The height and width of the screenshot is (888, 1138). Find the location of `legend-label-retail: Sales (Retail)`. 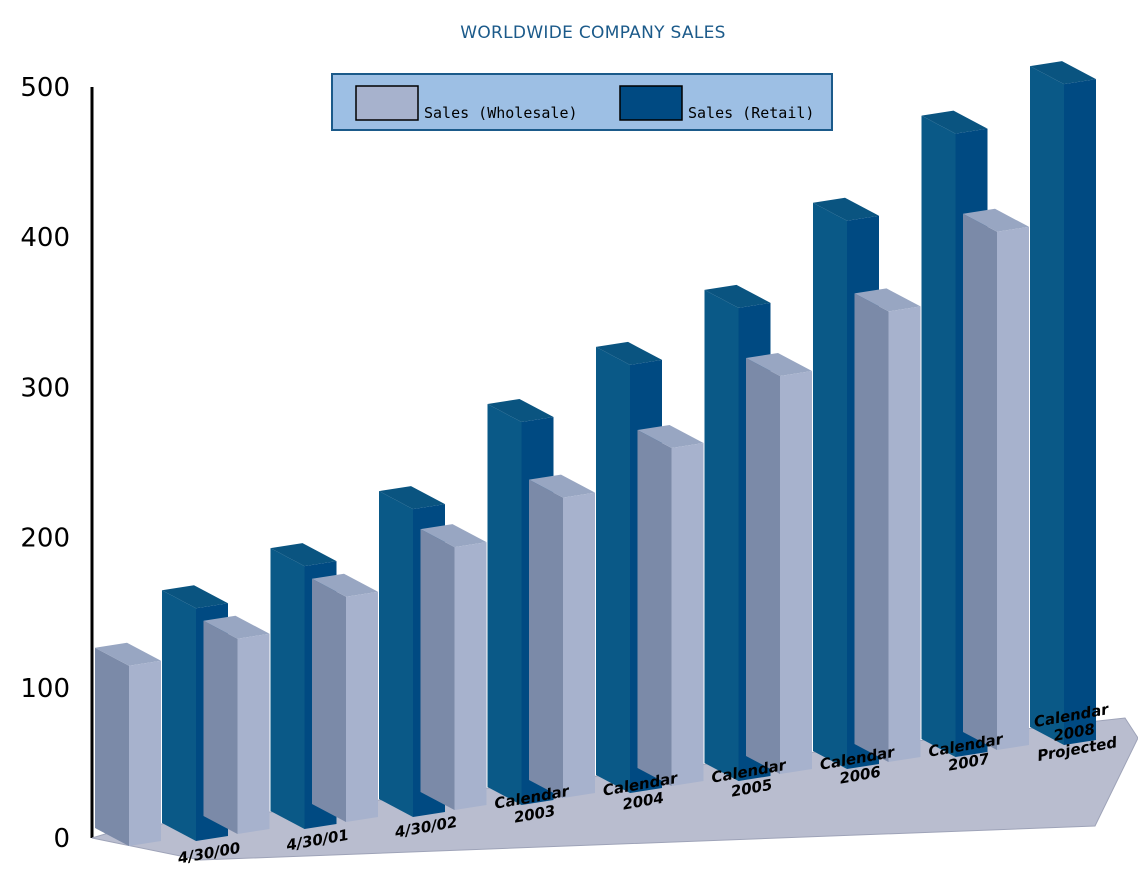

legend-label-retail: Sales (Retail) is located at coordinates (751, 113).